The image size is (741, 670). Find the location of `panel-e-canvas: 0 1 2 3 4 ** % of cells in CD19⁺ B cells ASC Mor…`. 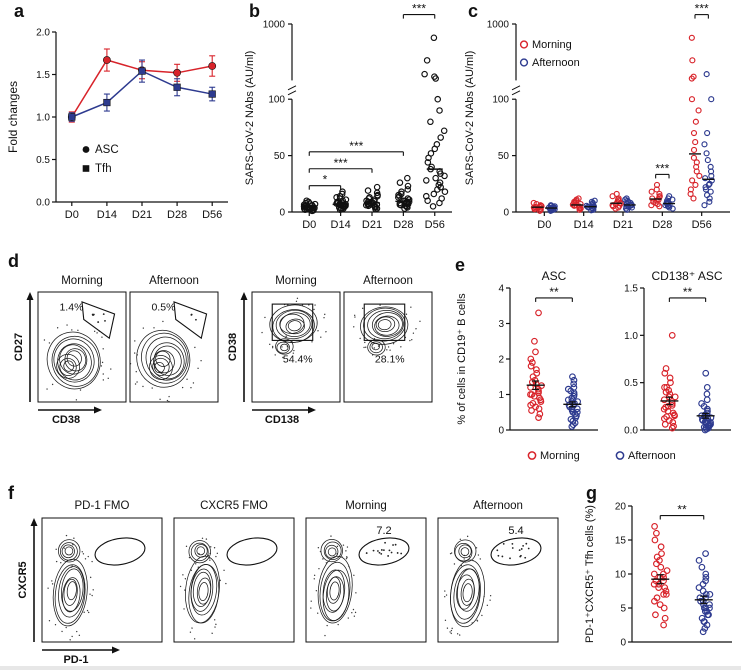

panel-e-canvas: 0 1 2 3 4 ** % of cells in CD19⁺ B cells ASC Mor… is located at coordinates (593, 365).